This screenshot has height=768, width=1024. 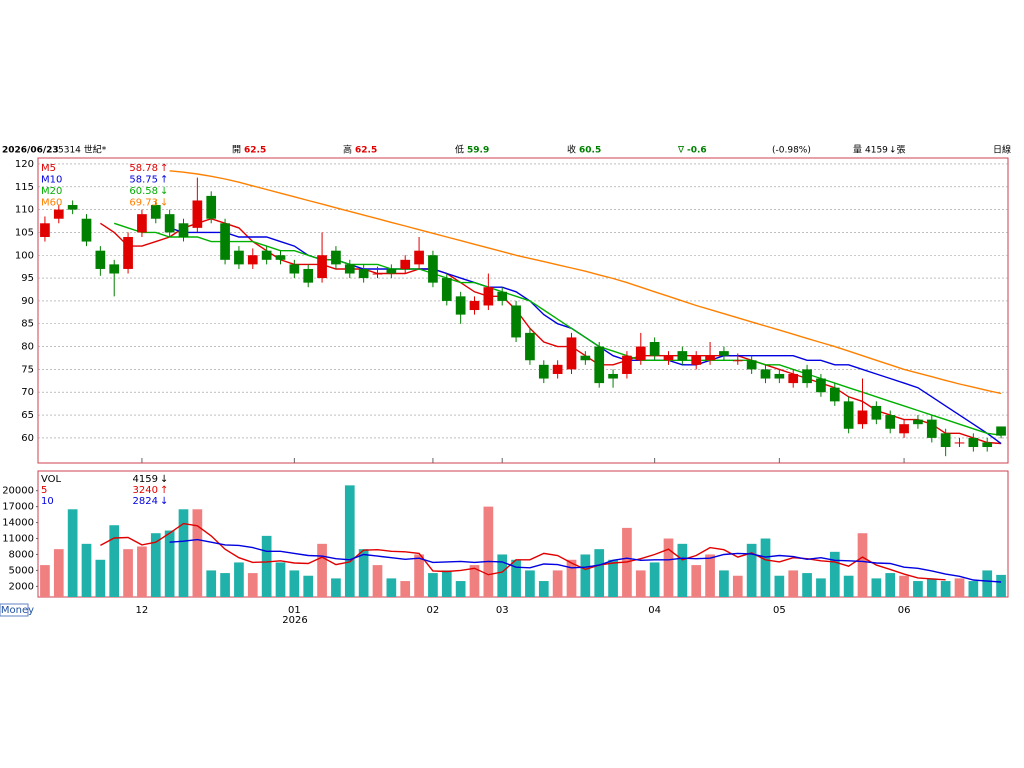 I want to click on y-tick-label: 95, so click(x=27, y=278).